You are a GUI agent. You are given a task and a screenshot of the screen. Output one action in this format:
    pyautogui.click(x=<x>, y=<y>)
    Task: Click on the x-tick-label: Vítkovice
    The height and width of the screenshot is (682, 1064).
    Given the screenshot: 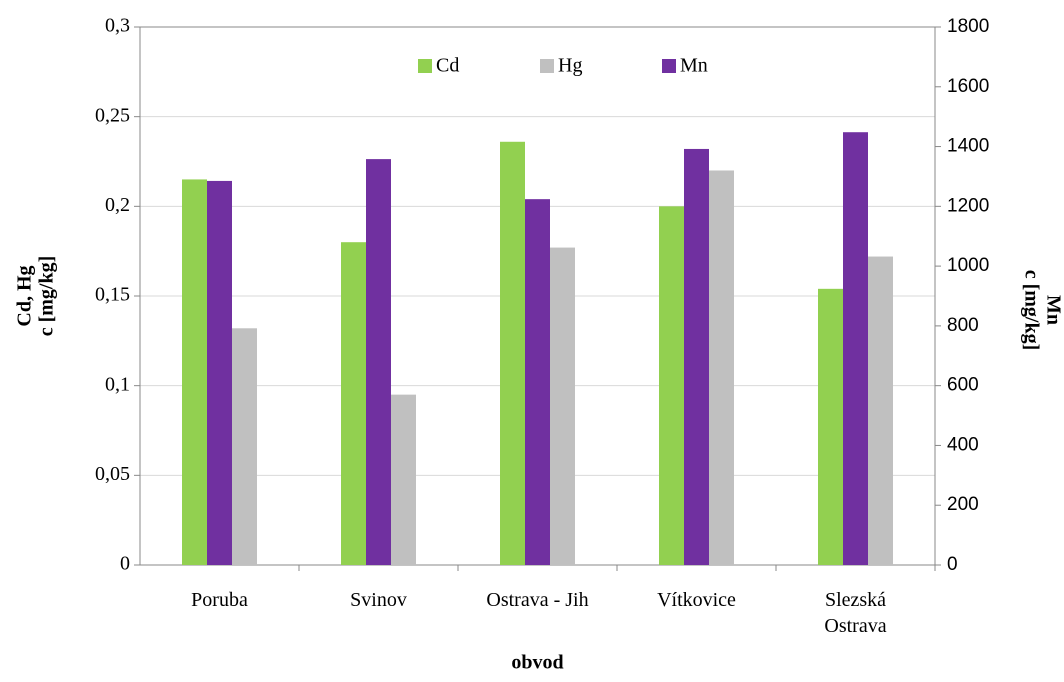 What is the action you would take?
    pyautogui.click(x=696, y=600)
    